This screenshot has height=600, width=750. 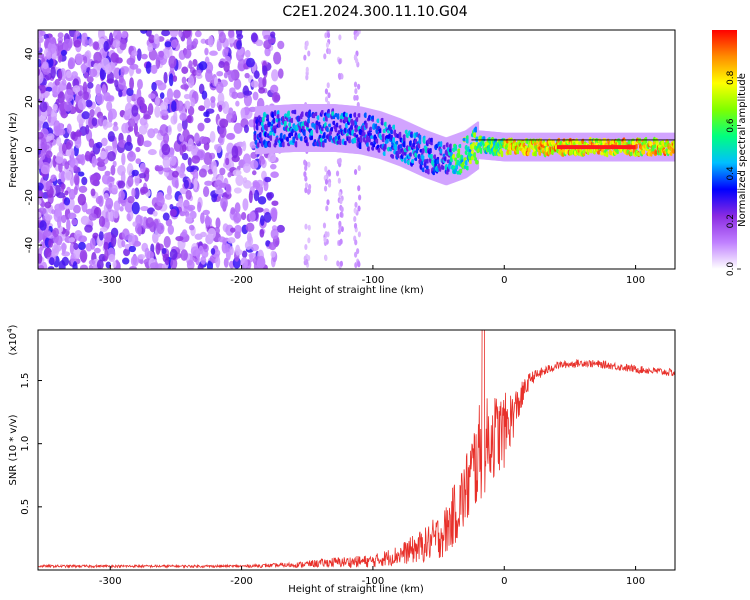 What do you see at coordinates (635, 280) in the screenshot?
I see `spectrogram-x-tick-label: 100` at bounding box center [635, 280].